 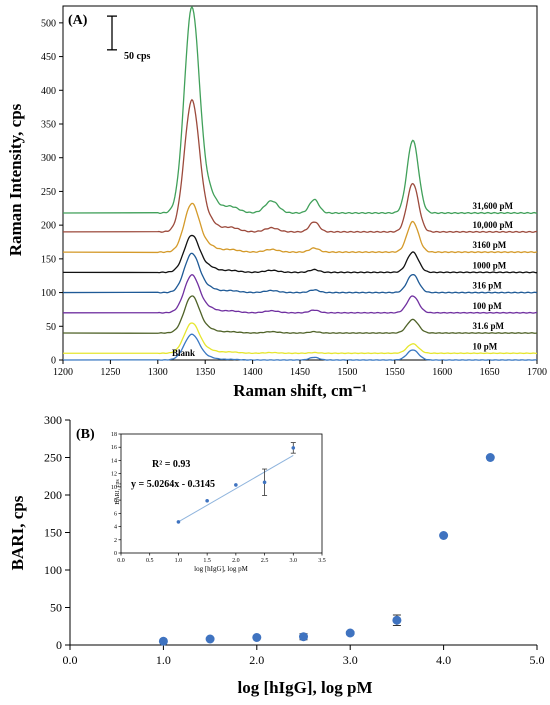 I want to click on inset-y-tick-label-10: 10, so click(x=114, y=488).